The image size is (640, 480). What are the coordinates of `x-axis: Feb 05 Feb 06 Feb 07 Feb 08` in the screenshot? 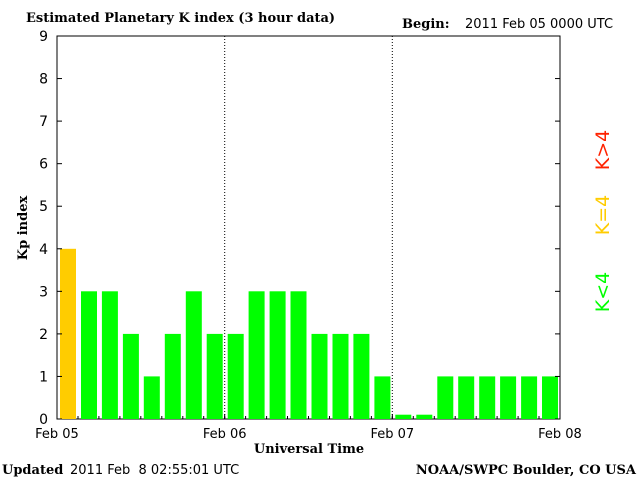 It's located at (308, 428).